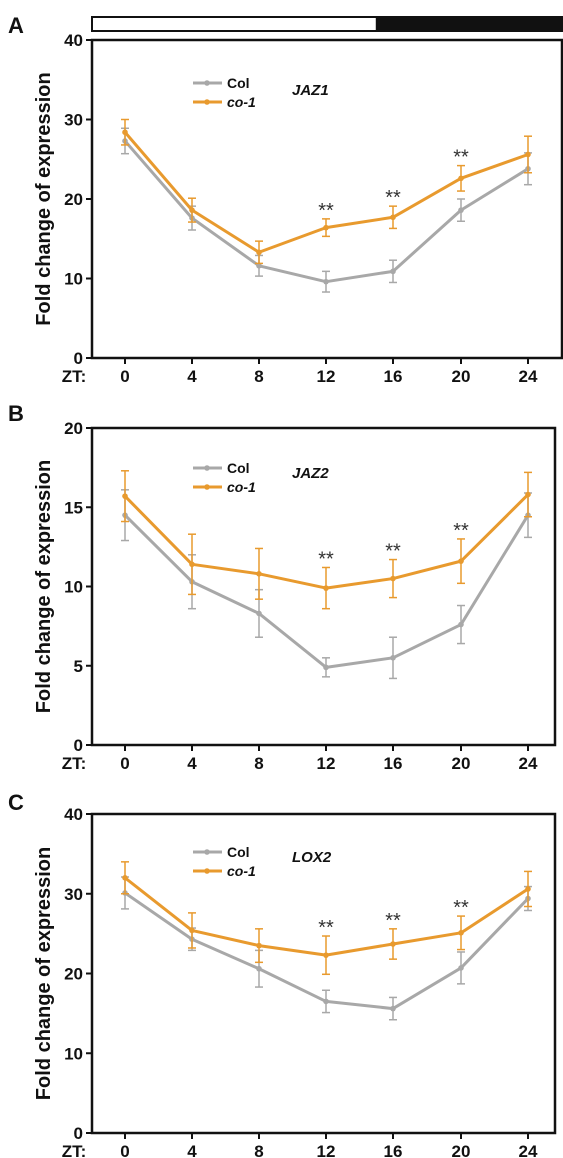 The width and height of the screenshot is (563, 1158). Describe the element at coordinates (234, 24) in the screenshot. I see `light-period` at that location.